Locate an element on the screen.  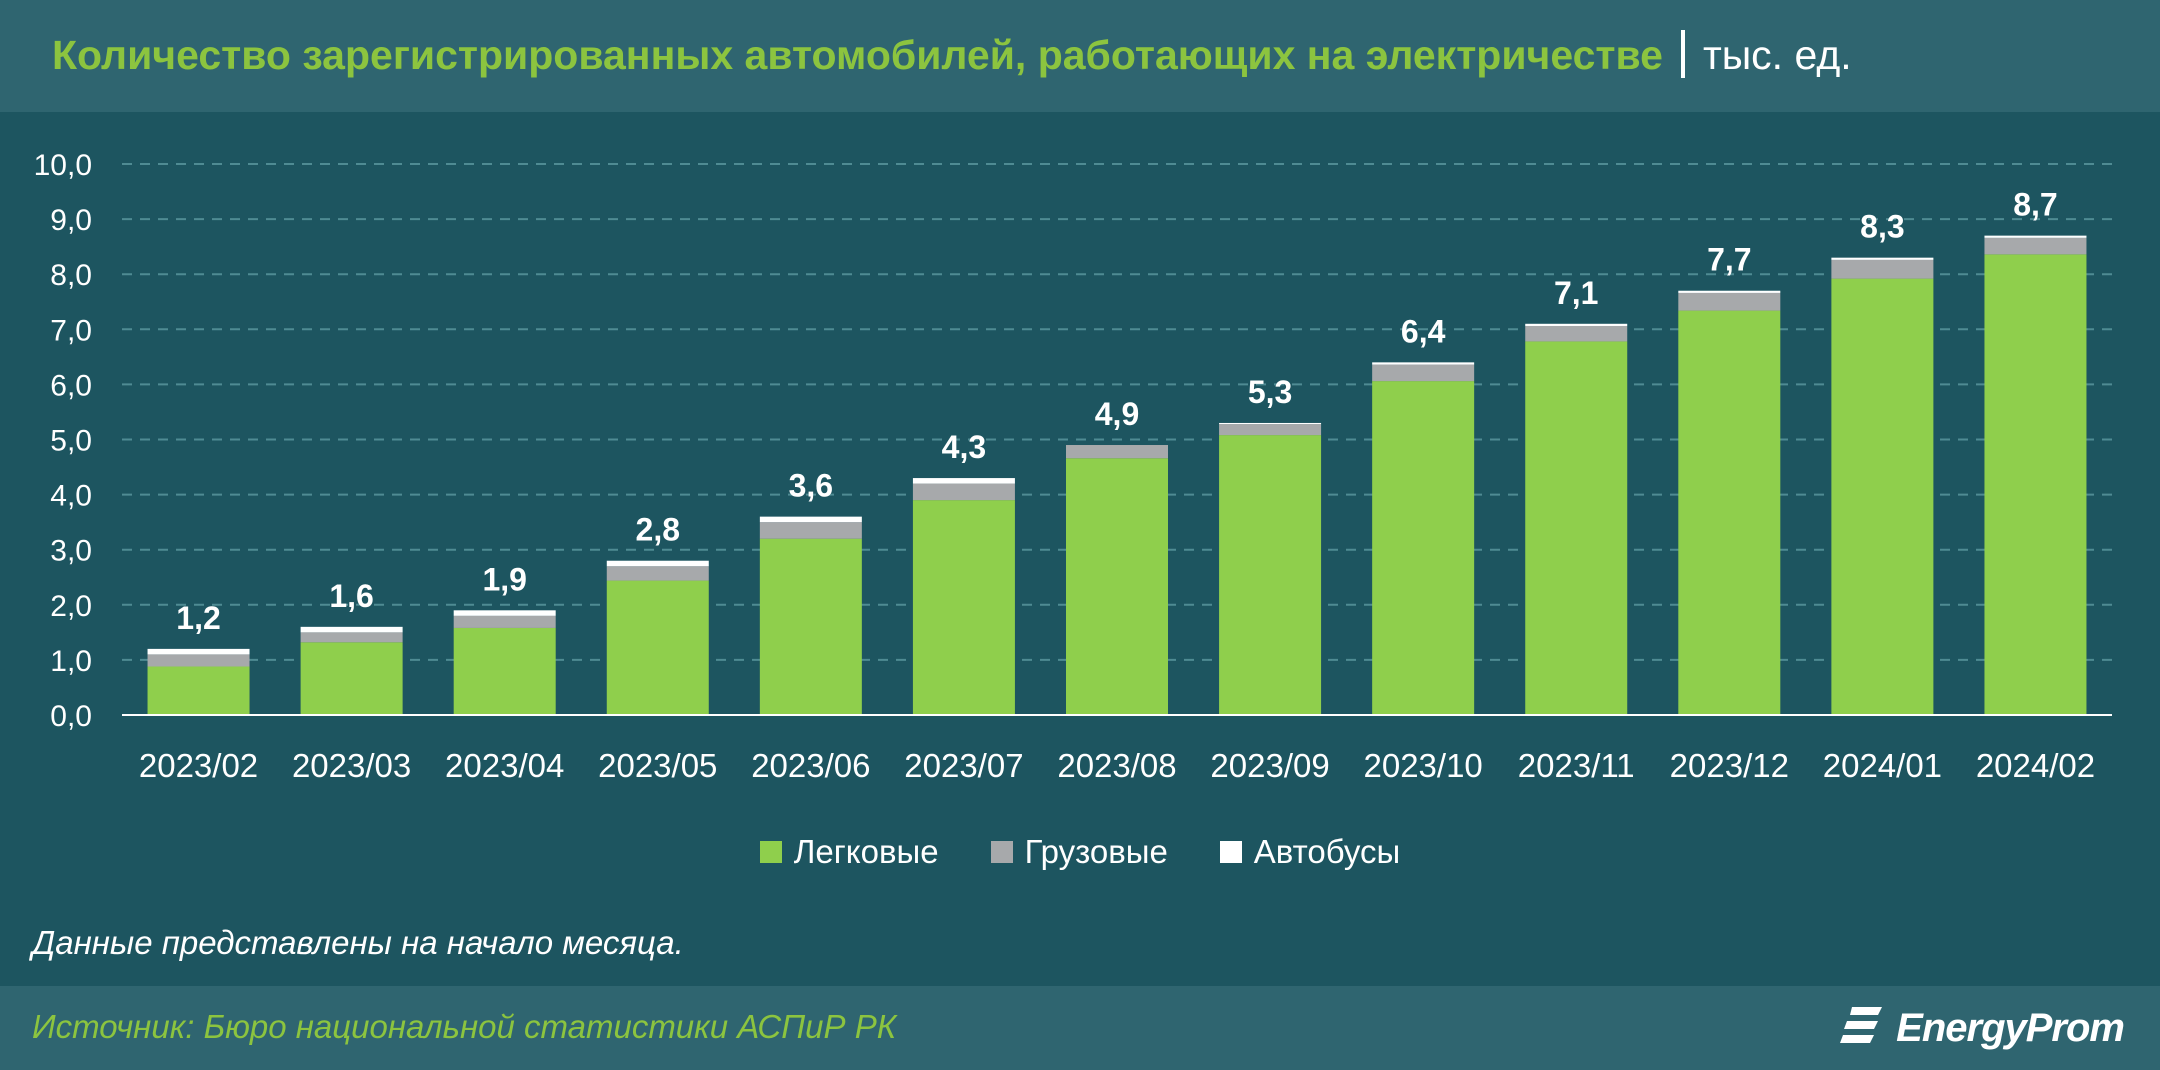
legend-item-cargo: Грузовые is located at coordinates (1079, 852).